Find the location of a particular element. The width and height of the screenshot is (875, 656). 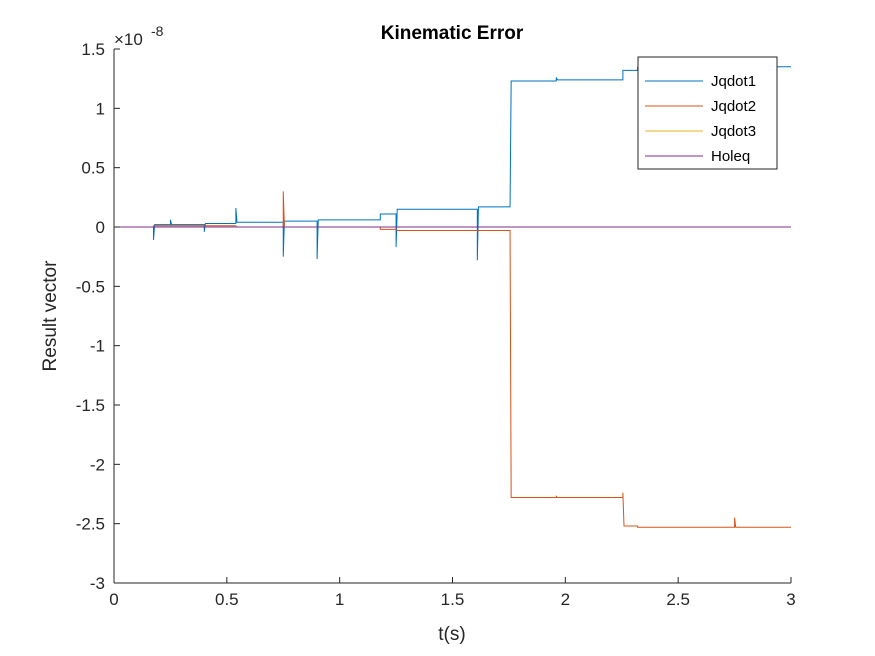

y-axis-label: Result vector is located at coordinates (50, 316).